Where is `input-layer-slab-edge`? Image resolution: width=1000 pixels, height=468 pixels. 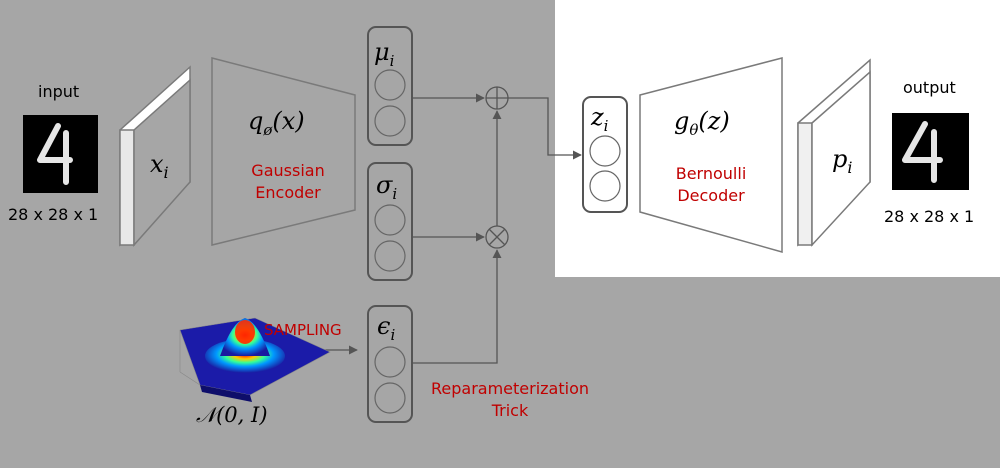 input-layer-slab-edge is located at coordinates (127, 187).